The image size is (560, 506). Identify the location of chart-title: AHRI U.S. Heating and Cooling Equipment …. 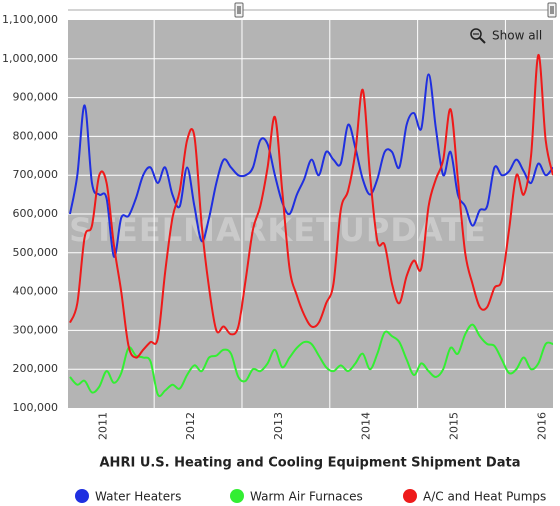
(310, 463).